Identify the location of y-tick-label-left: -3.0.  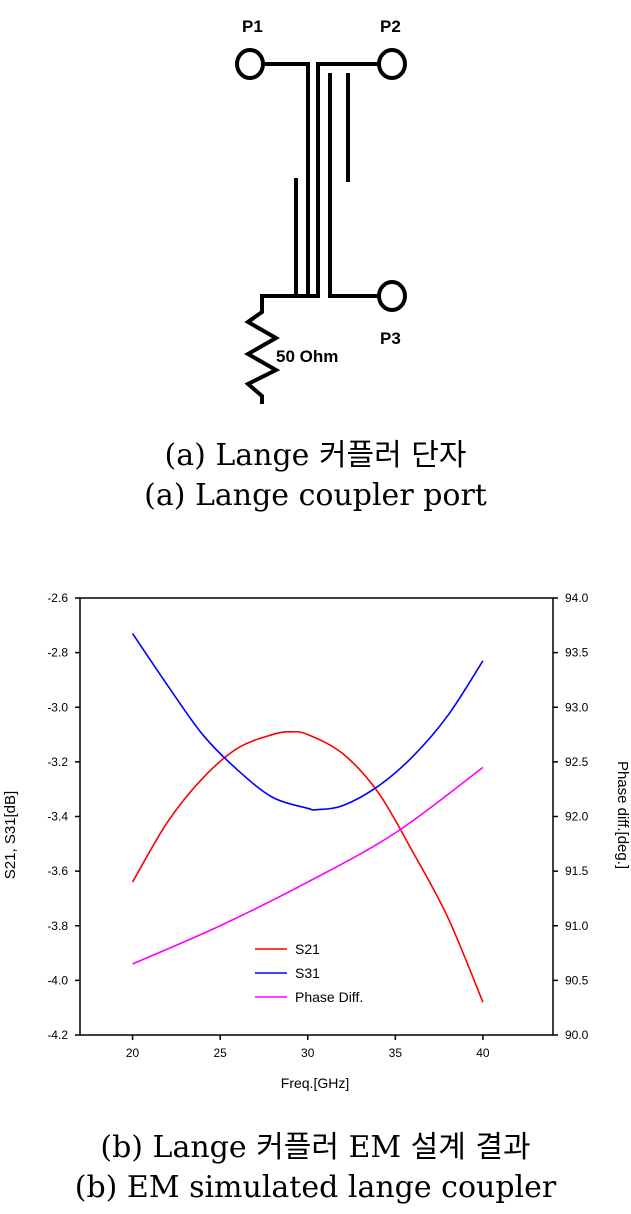
(57, 707).